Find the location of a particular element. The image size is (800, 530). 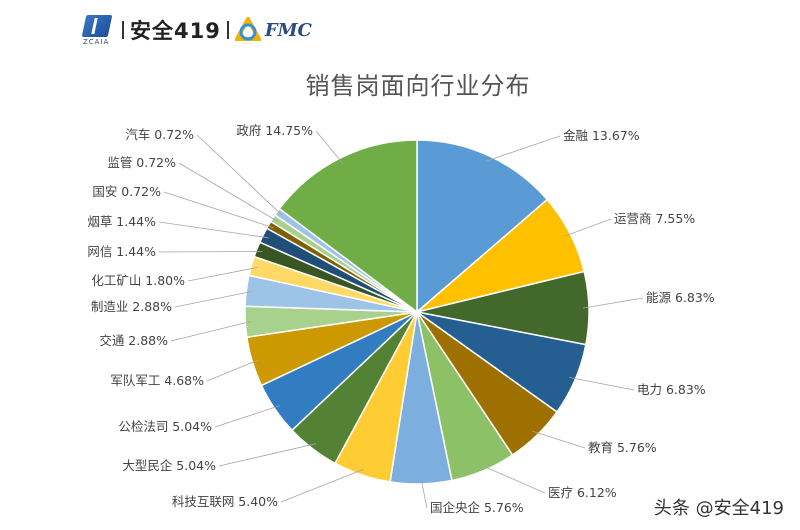

fmc-logo-icon is located at coordinates (248, 28).